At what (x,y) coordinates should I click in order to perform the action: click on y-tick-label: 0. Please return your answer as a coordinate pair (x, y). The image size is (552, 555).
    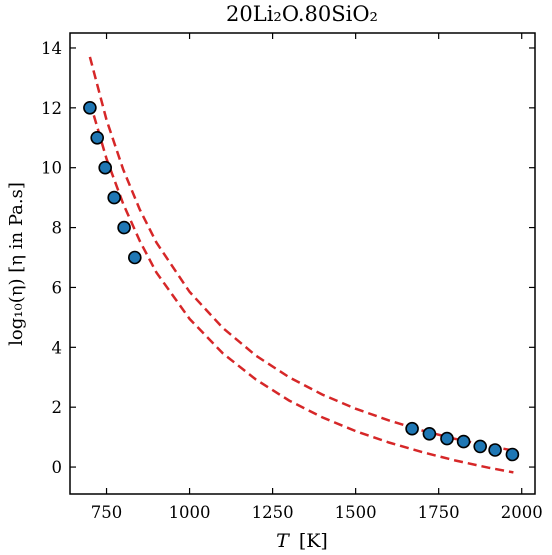
    Looking at the image, I should click on (57, 467).